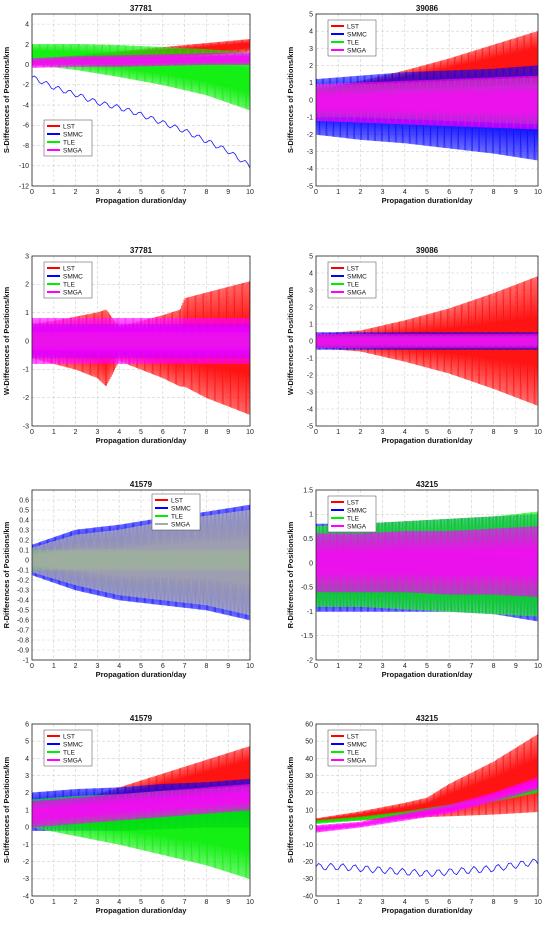 The image size is (550, 925). What do you see at coordinates (290, 100) in the screenshot?
I see `y-axis-label: S-Differences of Positions/km` at bounding box center [290, 100].